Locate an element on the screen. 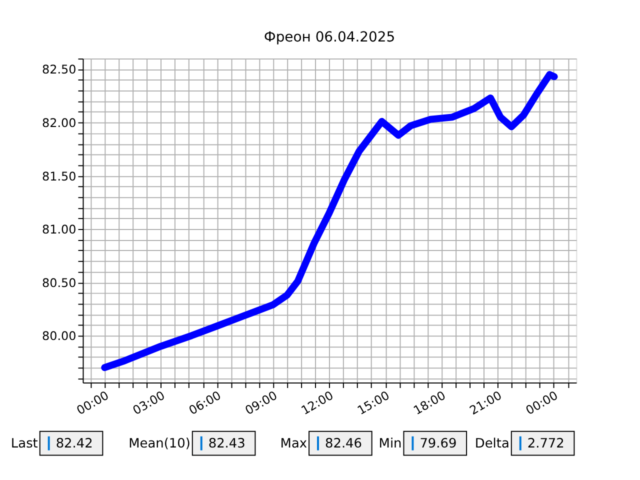  text: Max is located at coordinates (294, 444).